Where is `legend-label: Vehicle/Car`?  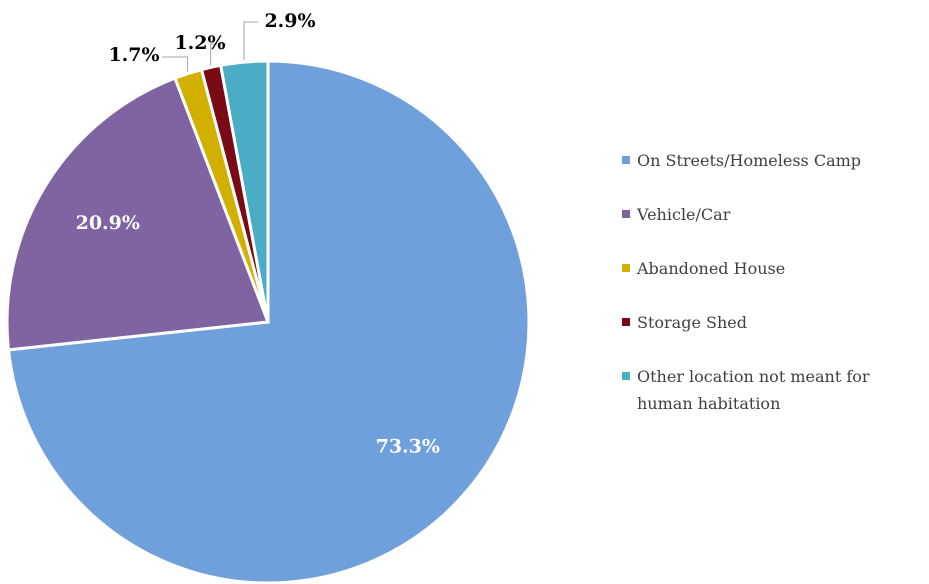
legend-label: Vehicle/Car is located at coordinates (684, 214).